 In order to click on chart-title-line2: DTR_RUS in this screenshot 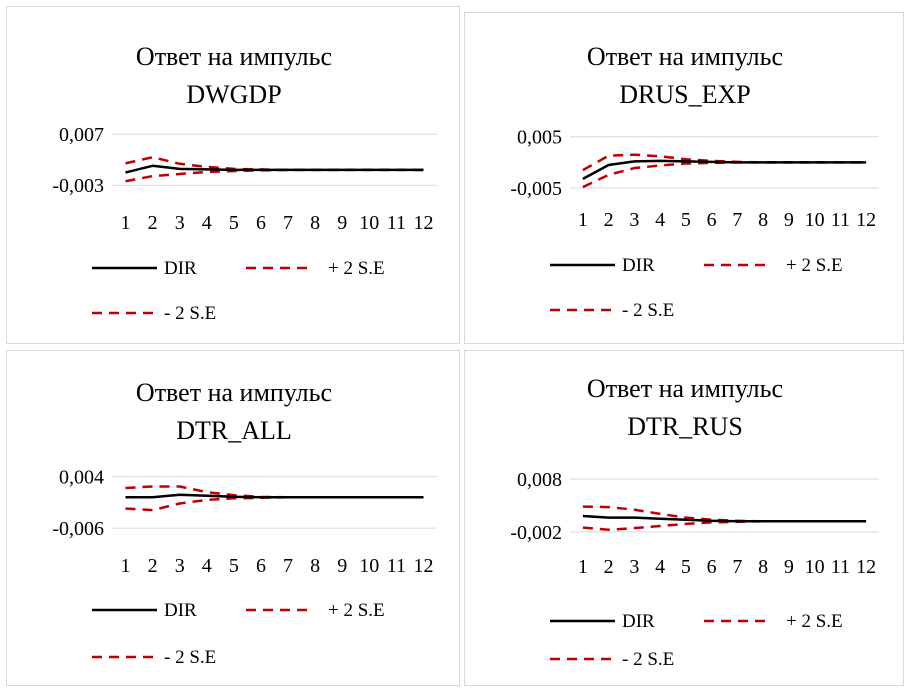, I will do `click(685, 426)`.